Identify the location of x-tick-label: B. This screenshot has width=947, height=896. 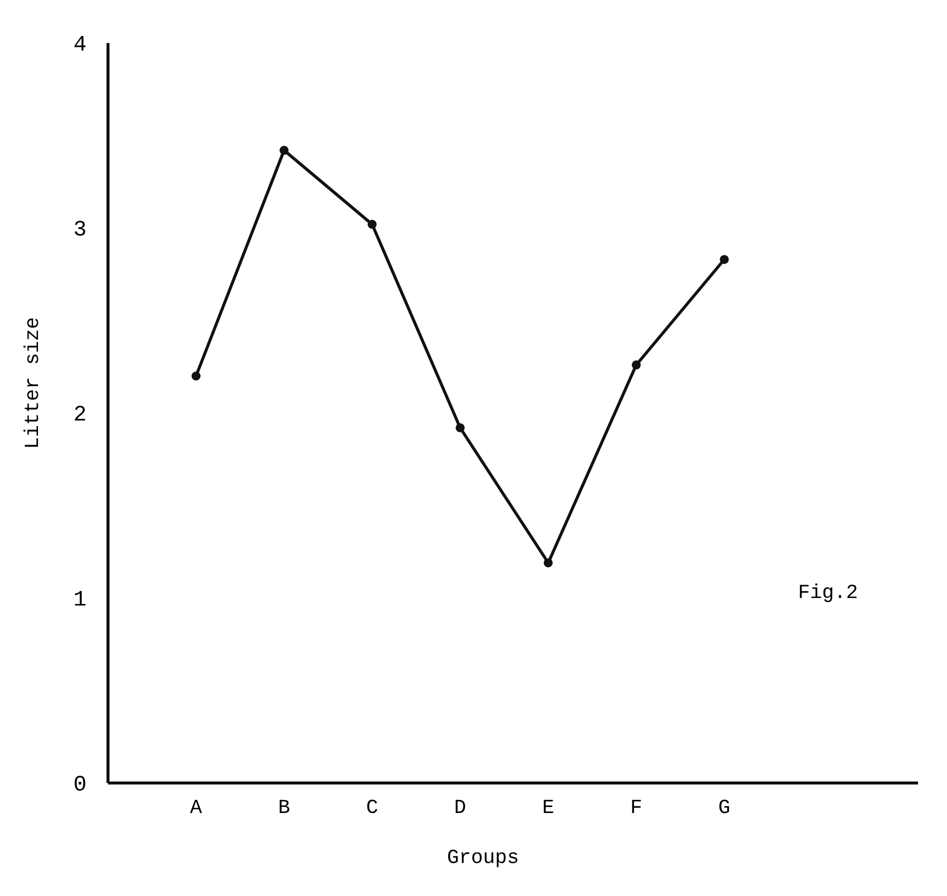
(284, 808).